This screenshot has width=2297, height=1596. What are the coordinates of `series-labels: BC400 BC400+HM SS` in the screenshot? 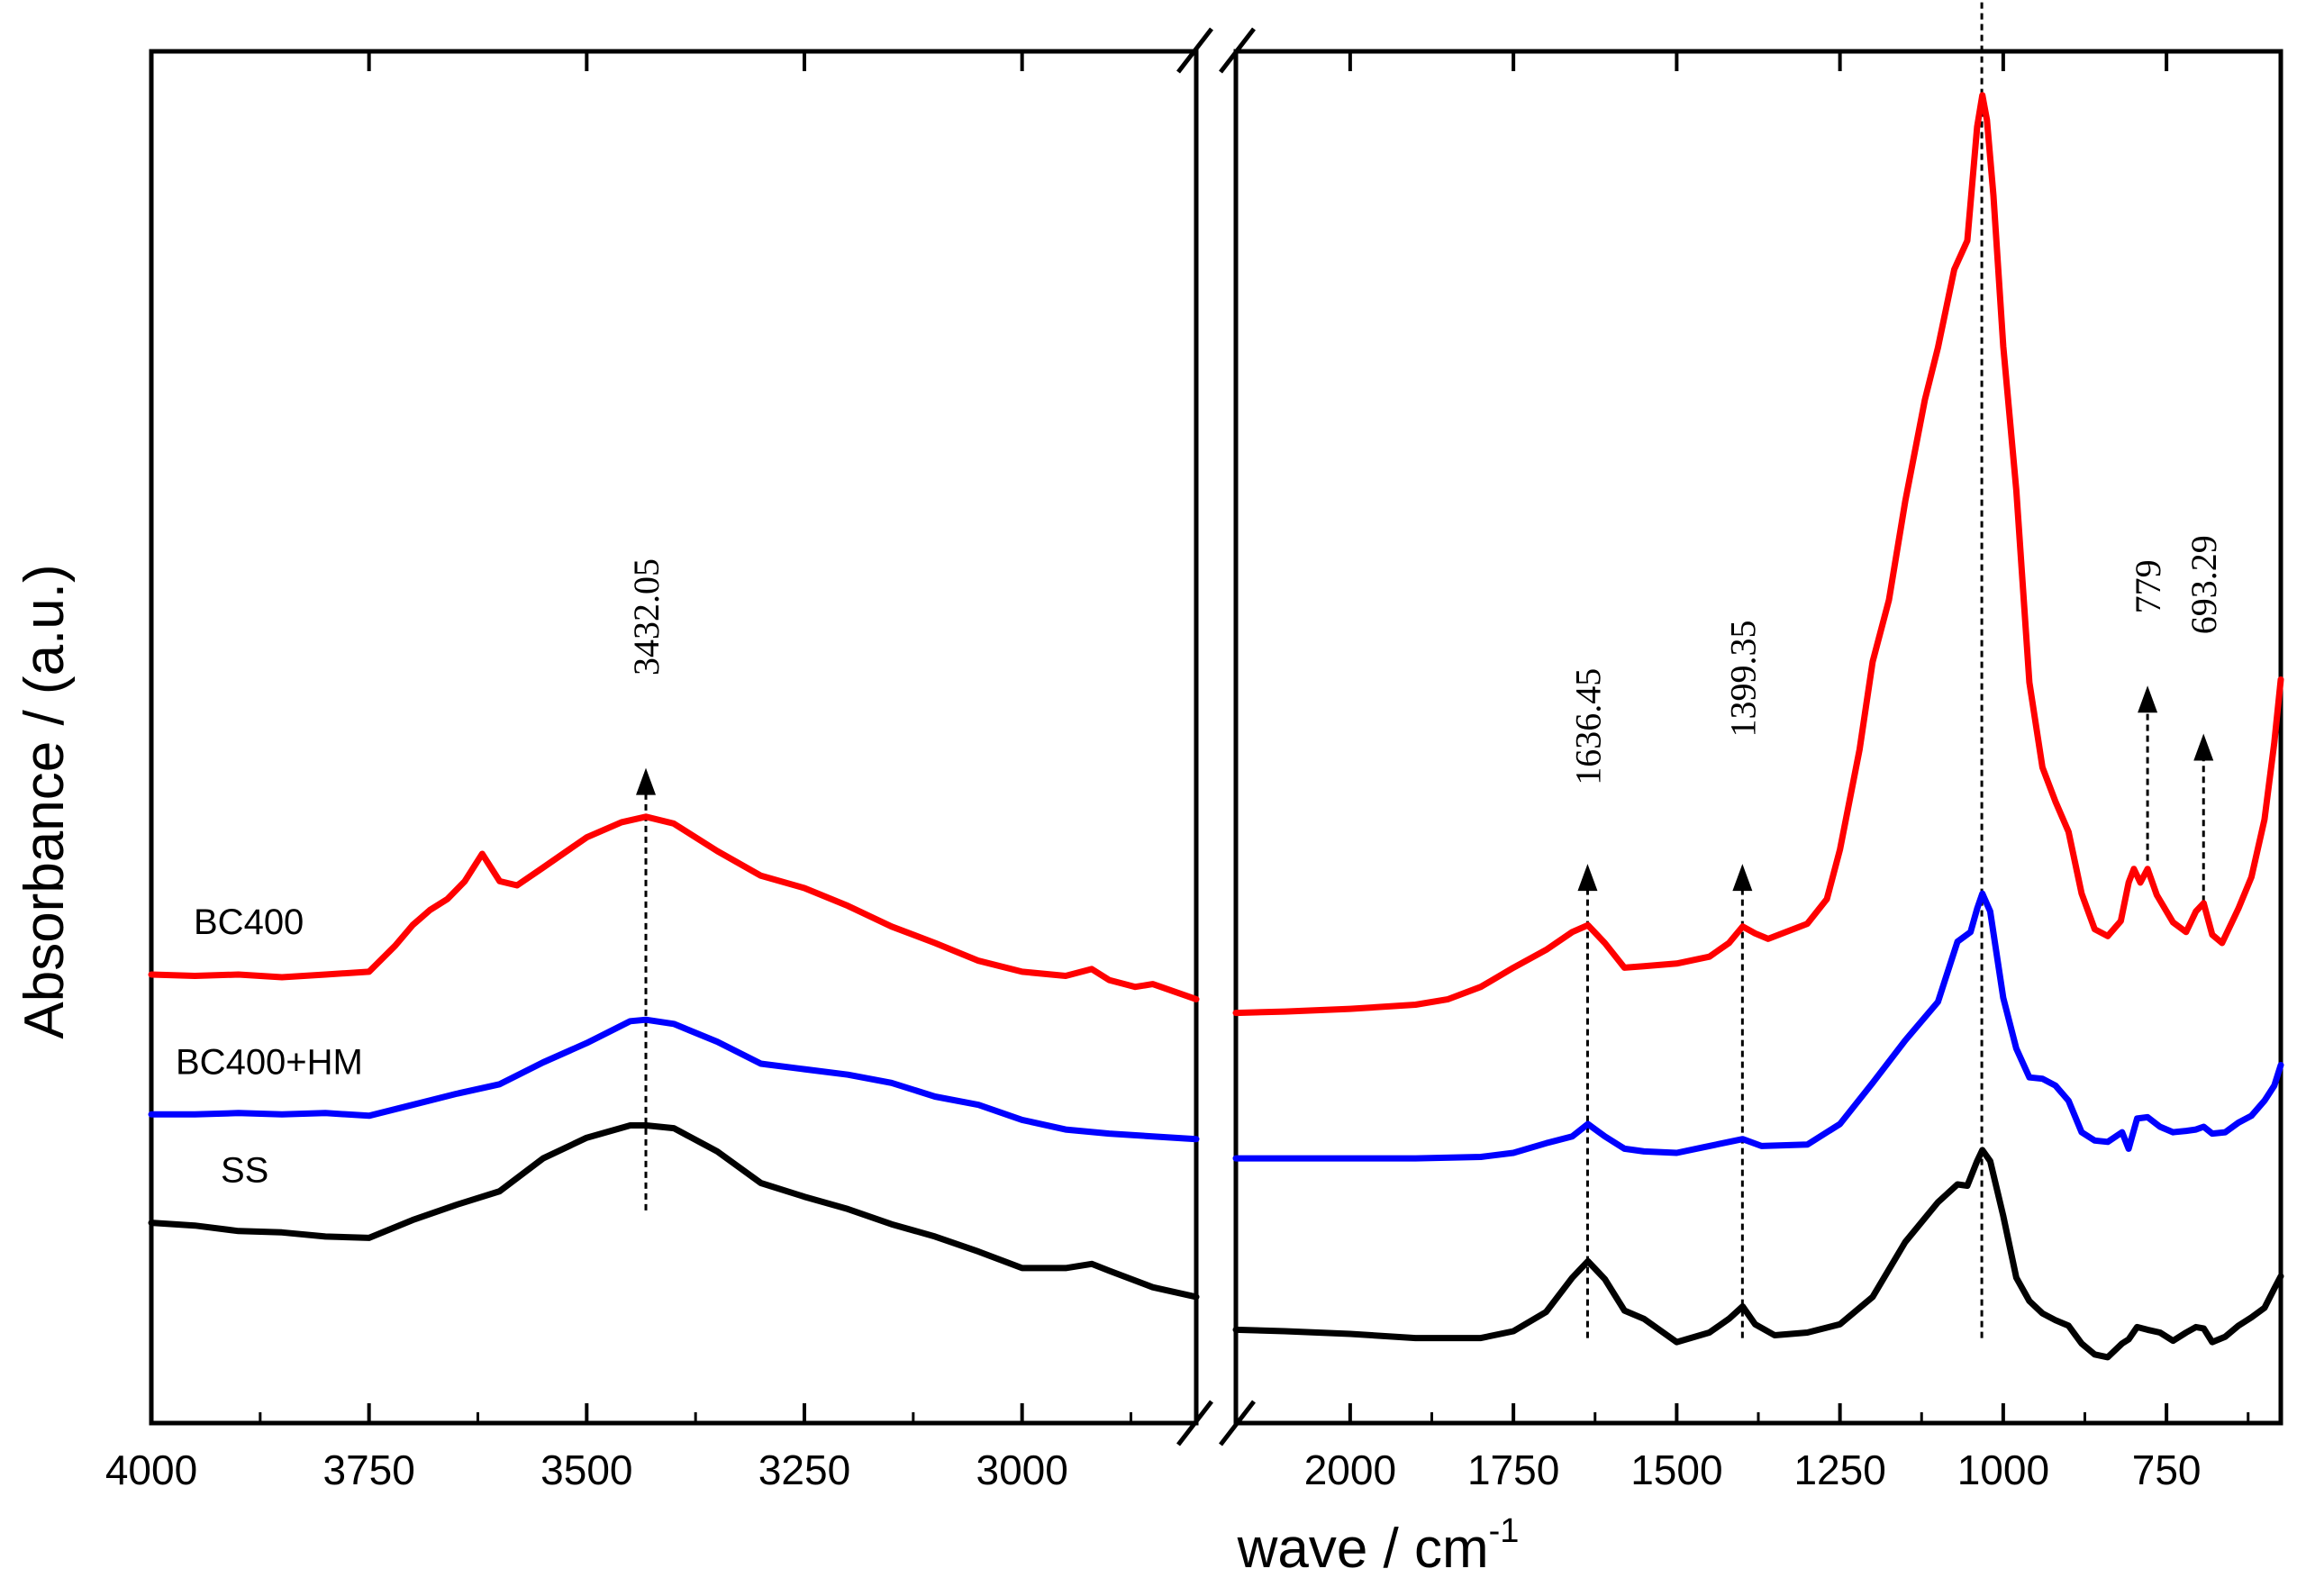 It's located at (269, 1046).